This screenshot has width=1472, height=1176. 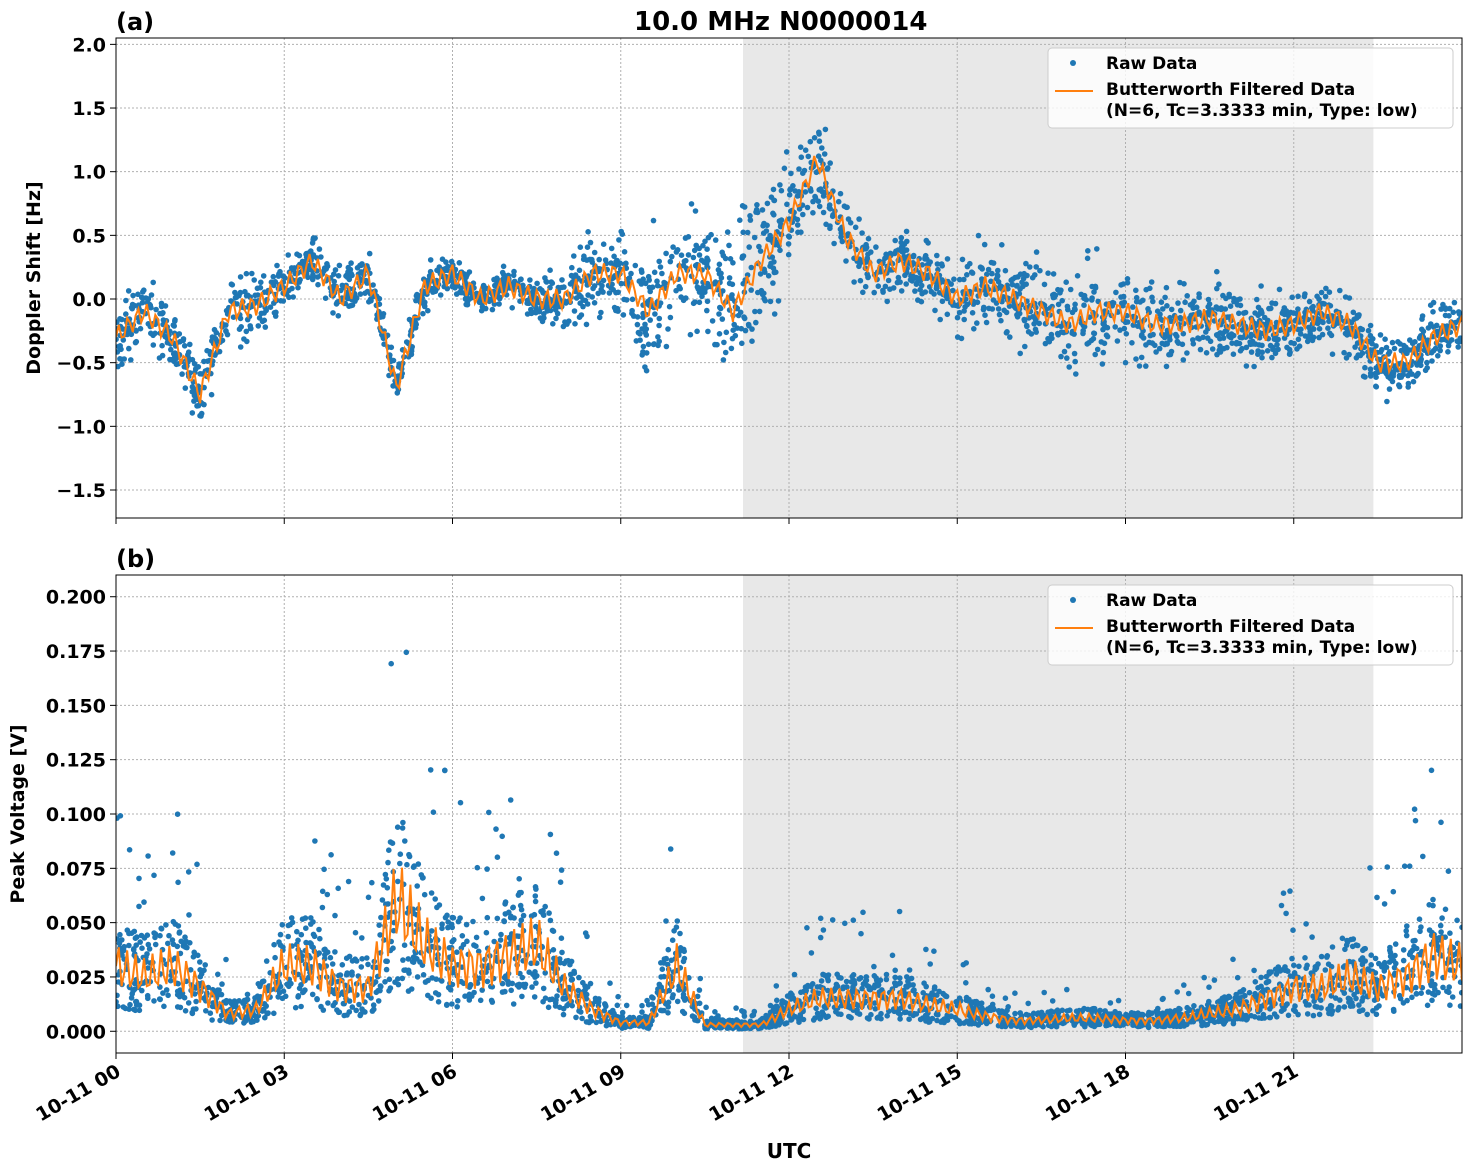 I want to click on y-tick-label: 0.5, so click(x=89, y=236).